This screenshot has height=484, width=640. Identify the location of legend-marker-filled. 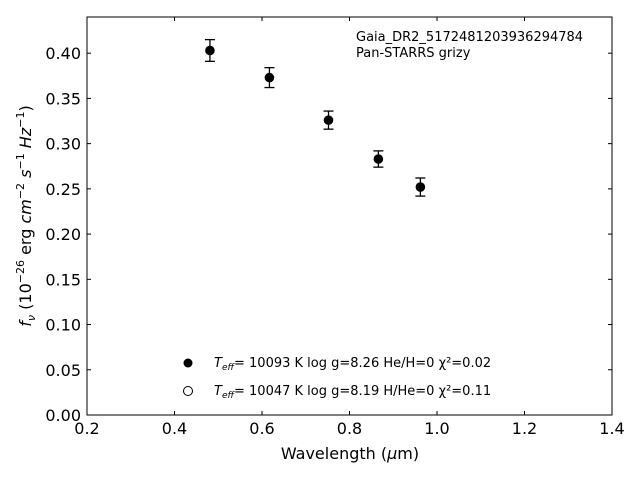
(188, 363).